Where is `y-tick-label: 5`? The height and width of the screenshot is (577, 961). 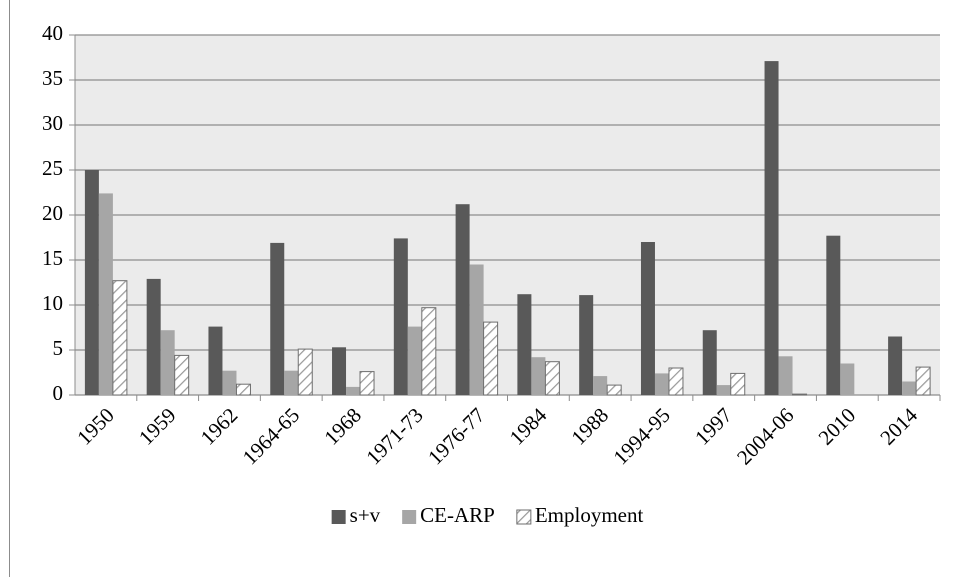 y-tick-label: 5 is located at coordinates (58, 348).